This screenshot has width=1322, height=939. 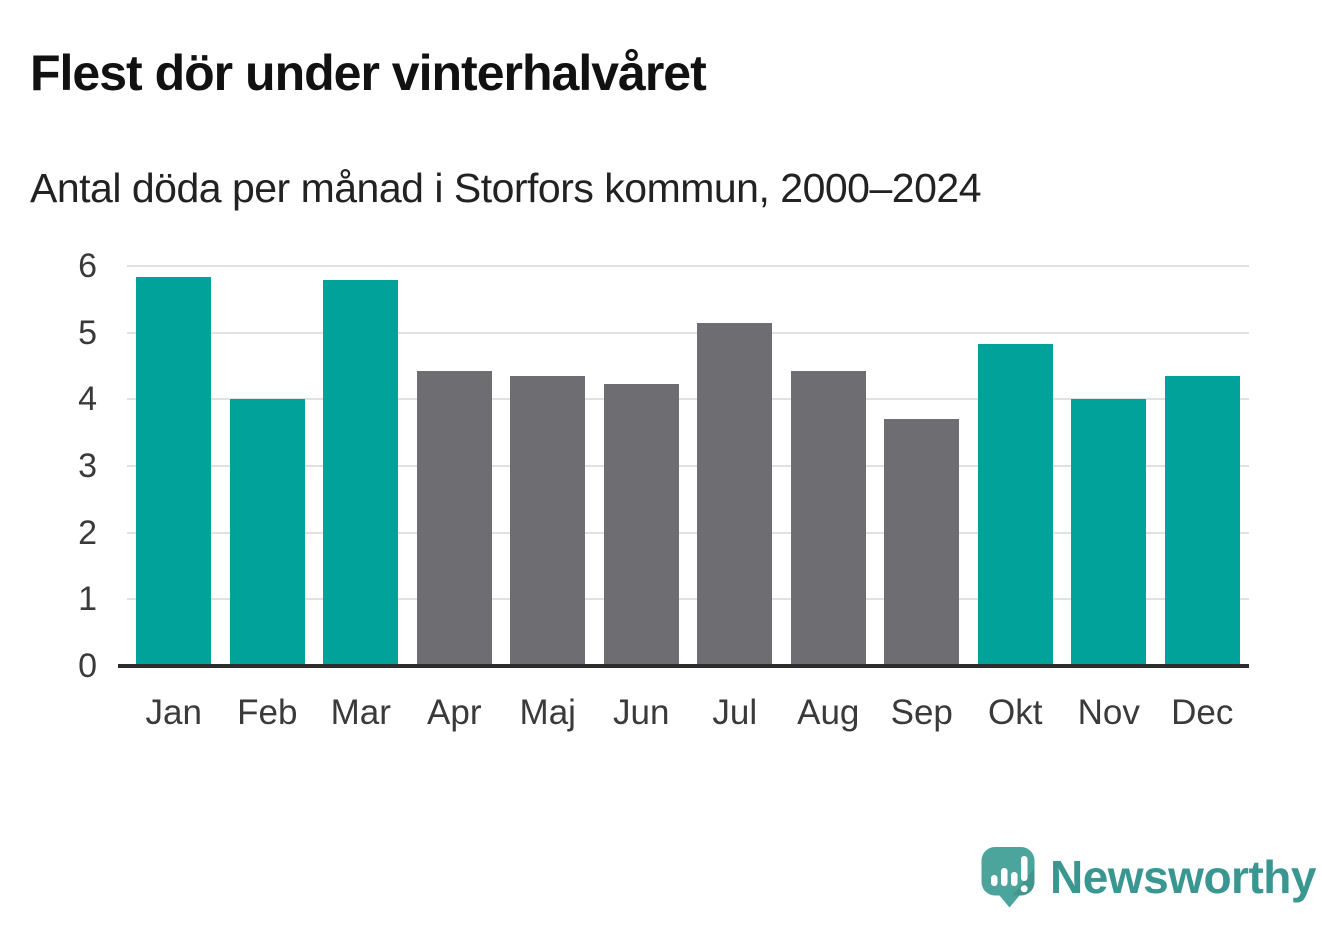 What do you see at coordinates (735, 494) in the screenshot?
I see `bar-jul` at bounding box center [735, 494].